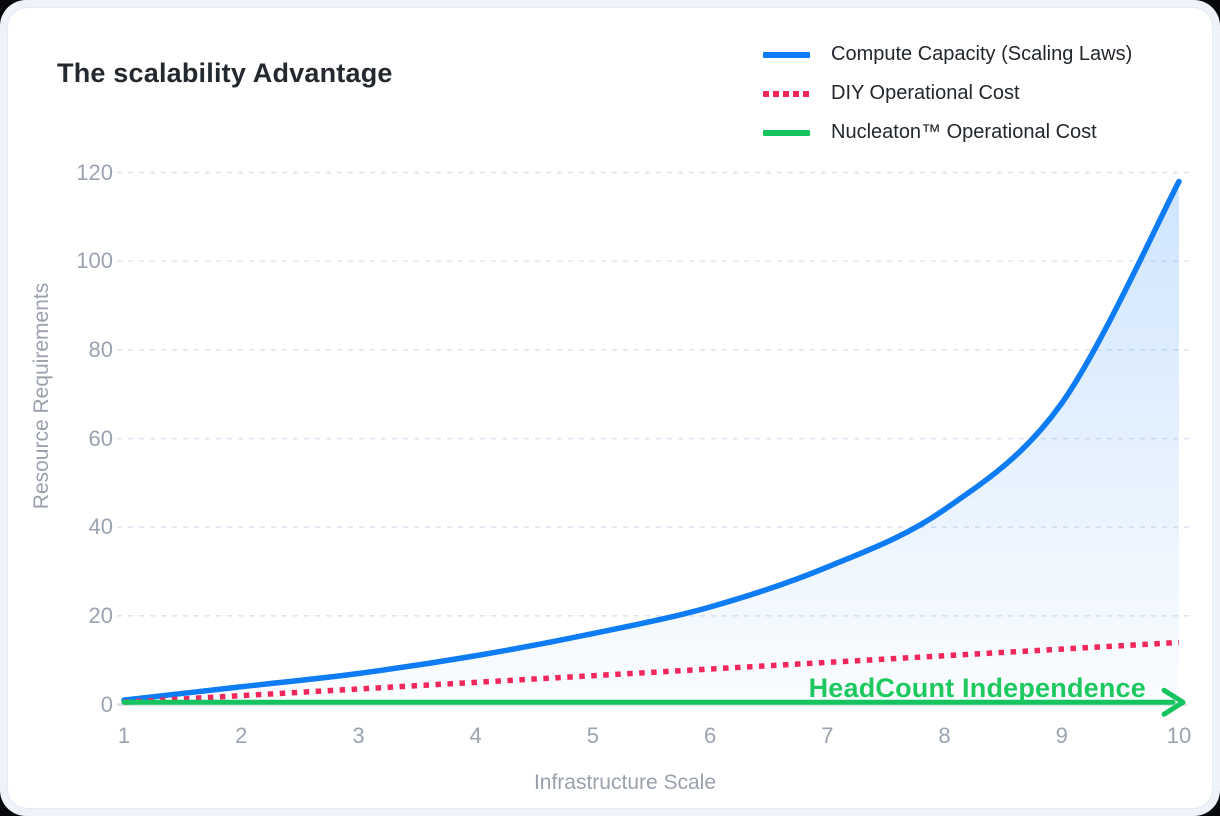  Describe the element at coordinates (1173, 702) in the screenshot. I see `arrowhead-right-icon` at that location.